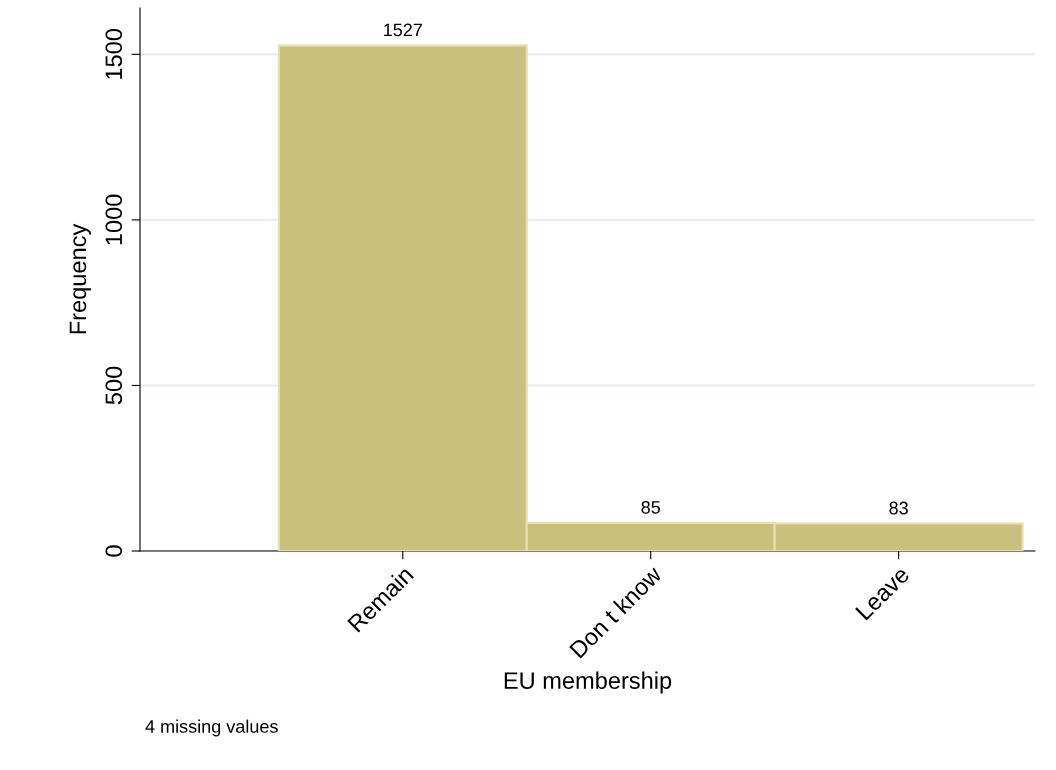 The image size is (1056, 770). What do you see at coordinates (588, 682) in the screenshot?
I see `x-axis-title: EU membership` at bounding box center [588, 682].